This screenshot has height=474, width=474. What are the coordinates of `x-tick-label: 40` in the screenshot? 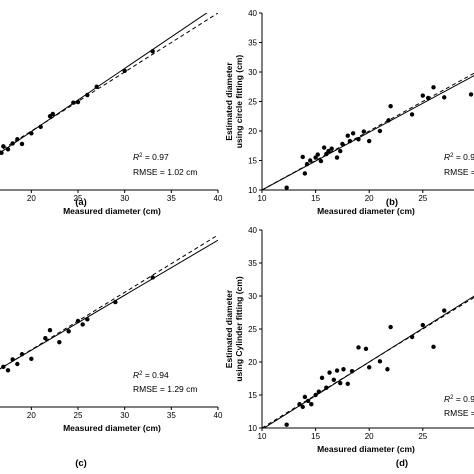 It's located at (218, 198).